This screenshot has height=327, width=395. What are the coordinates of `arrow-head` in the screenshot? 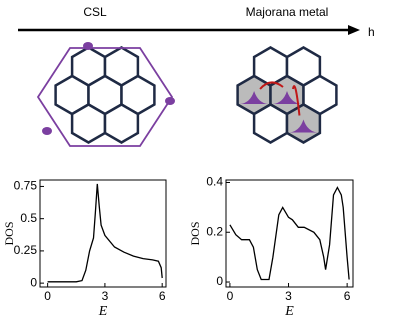 It's located at (354, 30).